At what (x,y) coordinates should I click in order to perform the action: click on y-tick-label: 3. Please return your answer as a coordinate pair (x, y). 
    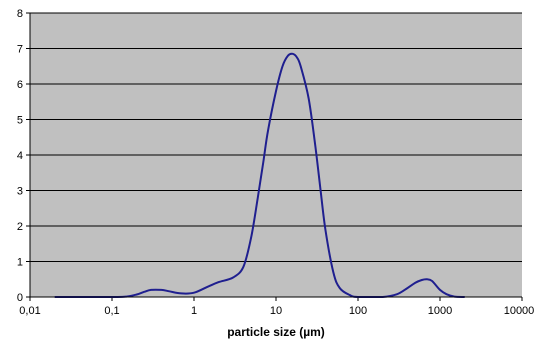
    Looking at the image, I should click on (20, 192).